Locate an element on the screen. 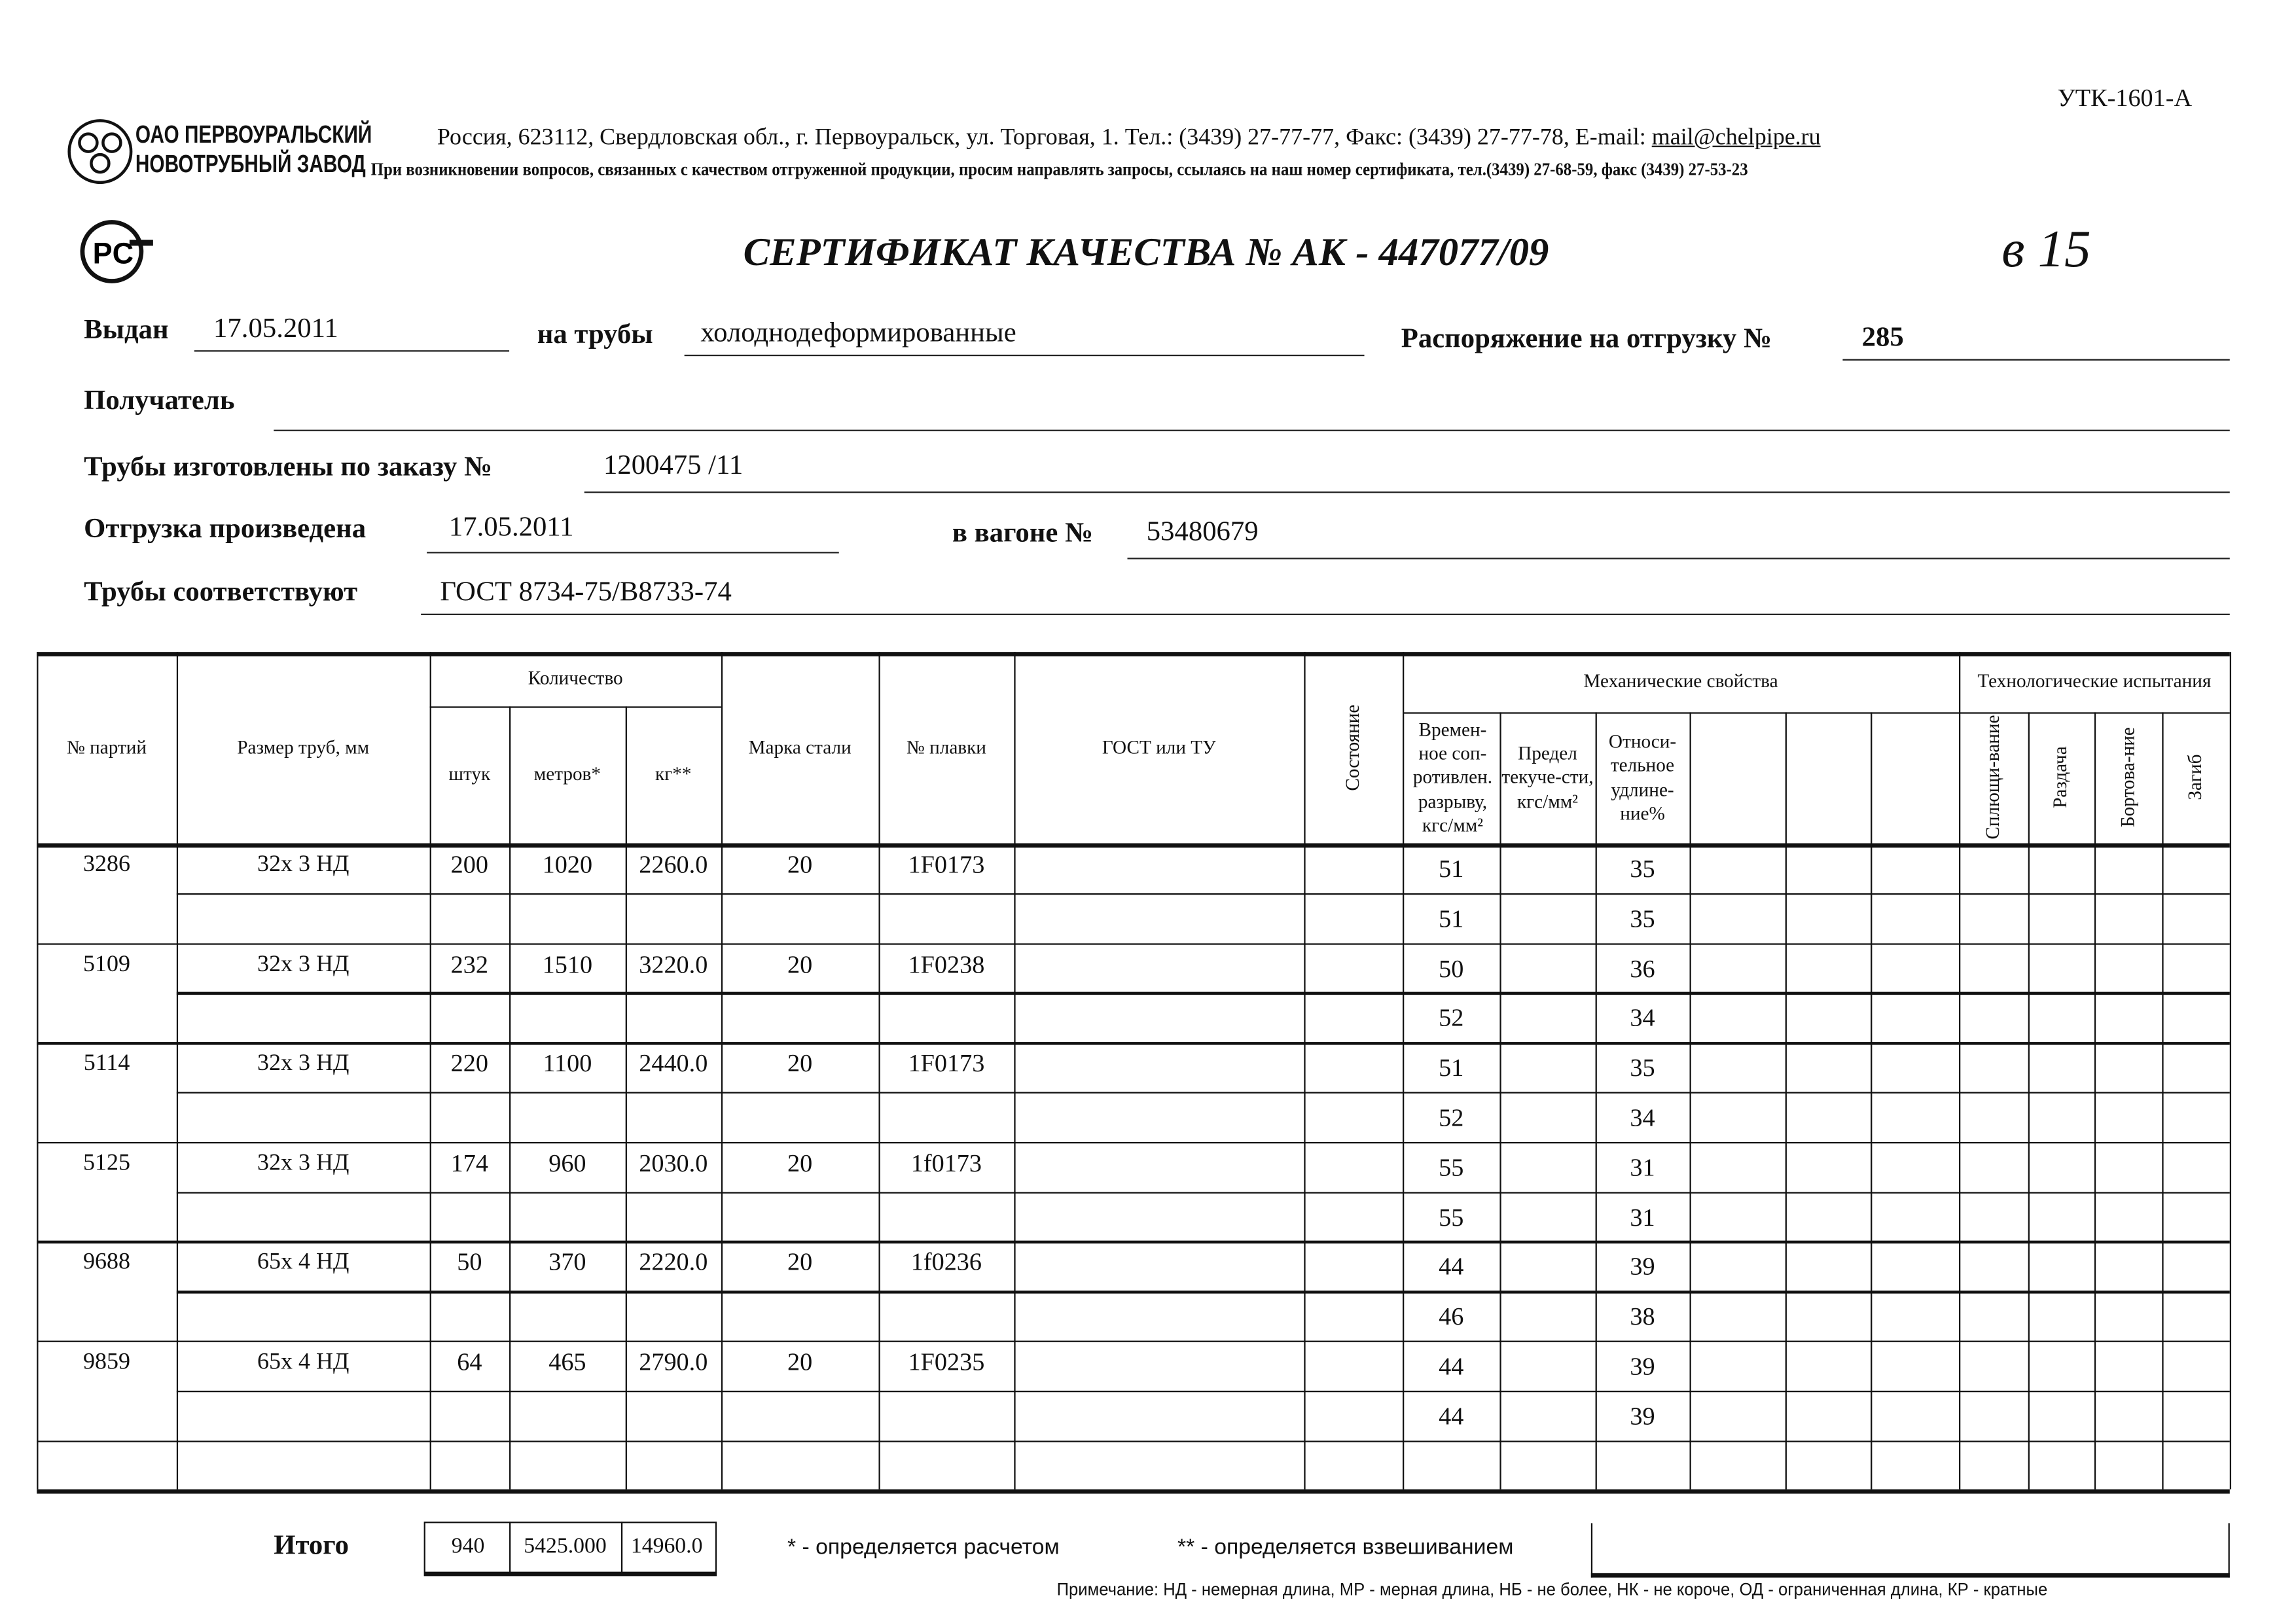 The height and width of the screenshot is (1623, 2296). header-yield: Предел текуче-сти, кгс/мм² is located at coordinates (1547, 777).